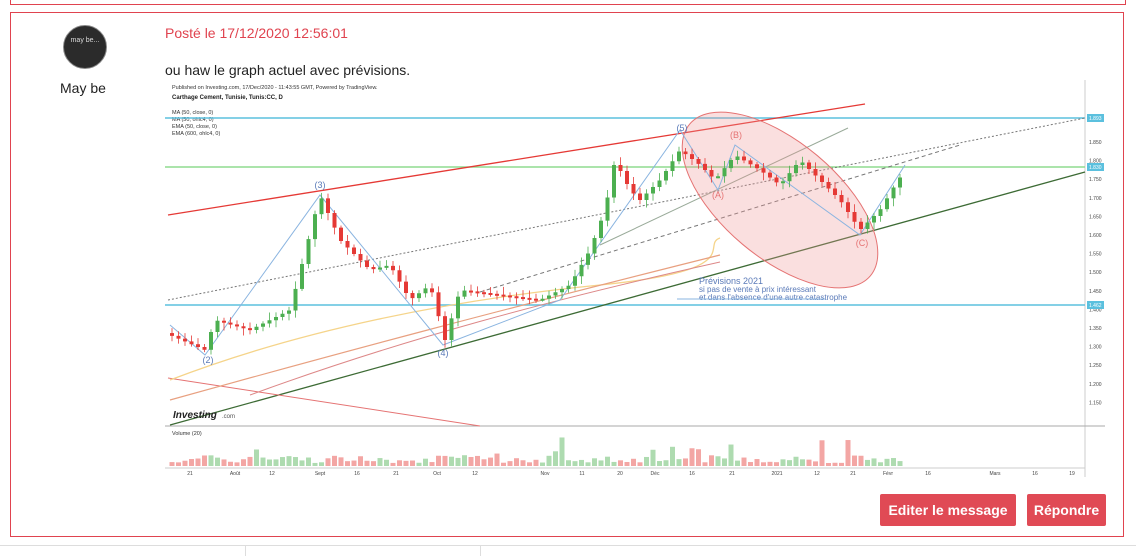  Describe the element at coordinates (195, 415) in the screenshot. I see `logo: Investing` at that location.